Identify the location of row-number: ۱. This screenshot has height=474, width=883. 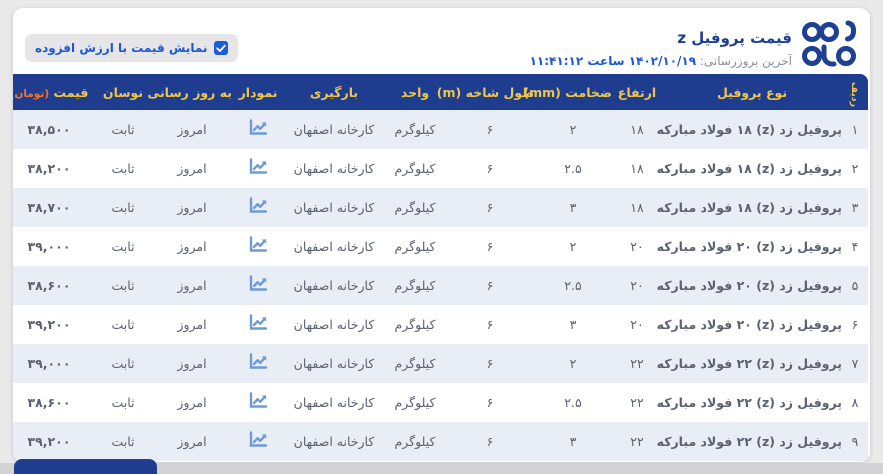
(855, 129).